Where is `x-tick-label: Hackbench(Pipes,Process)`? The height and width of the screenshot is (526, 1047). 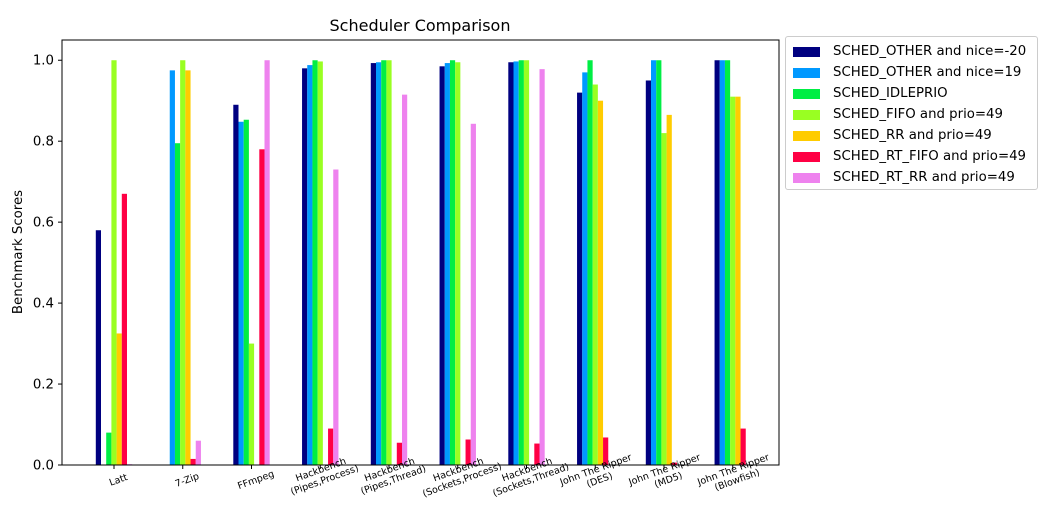
x-tick-label: Hackbench(Pipes,Process) is located at coordinates (323, 475).